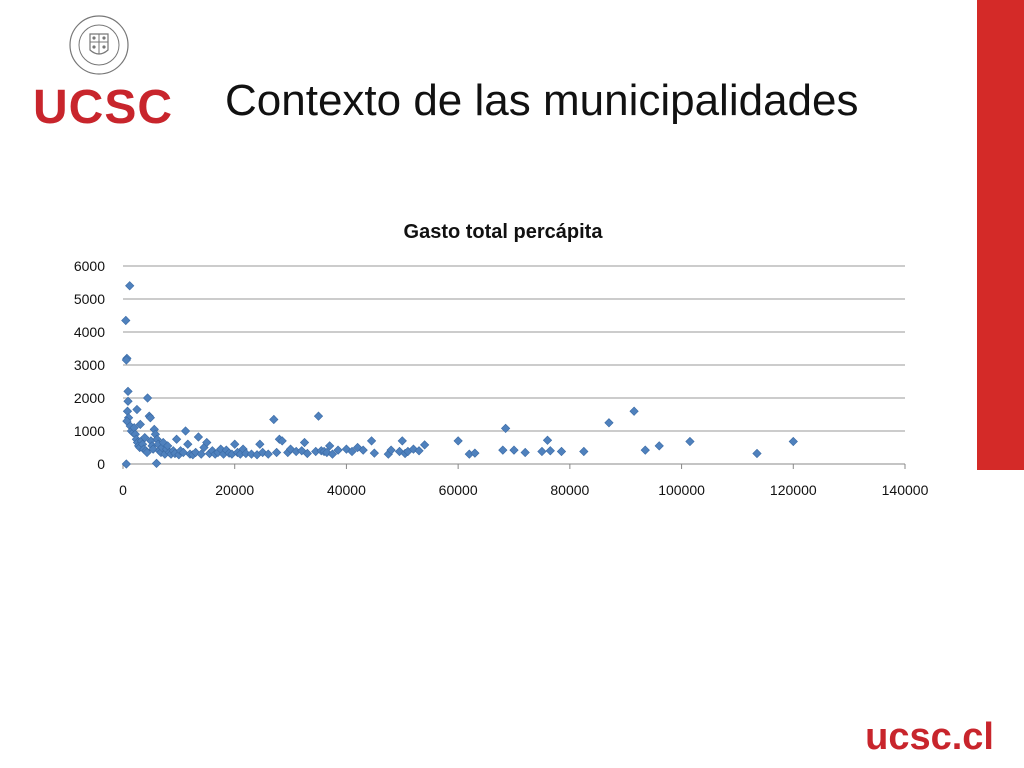  I want to click on university-seal-icon, so click(99, 45).